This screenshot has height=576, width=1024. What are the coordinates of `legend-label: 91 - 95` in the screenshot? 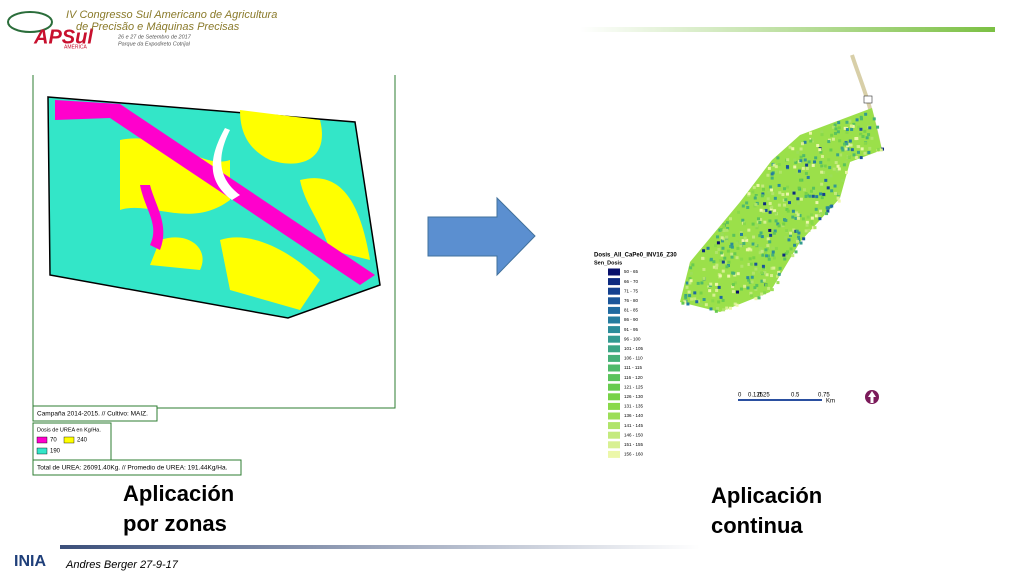 It's located at (631, 329).